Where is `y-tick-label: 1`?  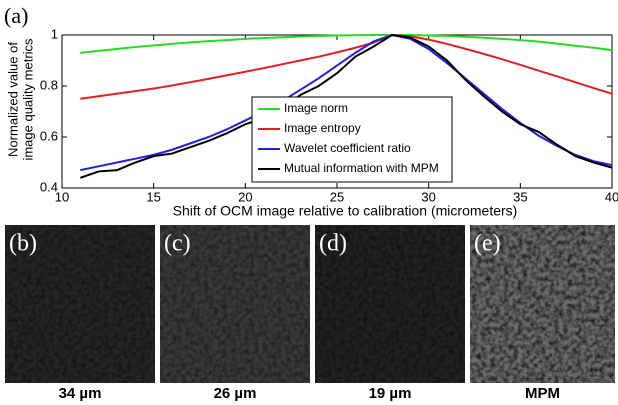
y-tick-label: 1 is located at coordinates (54, 33).